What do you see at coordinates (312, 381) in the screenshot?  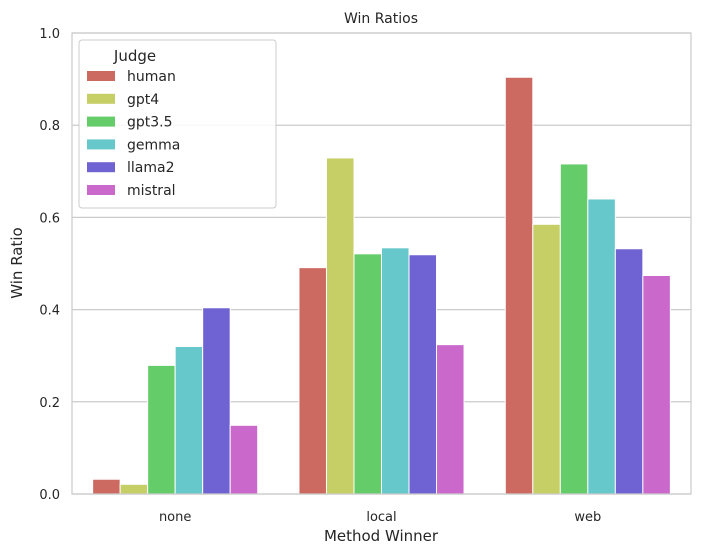 I see `bar-human-local` at bounding box center [312, 381].